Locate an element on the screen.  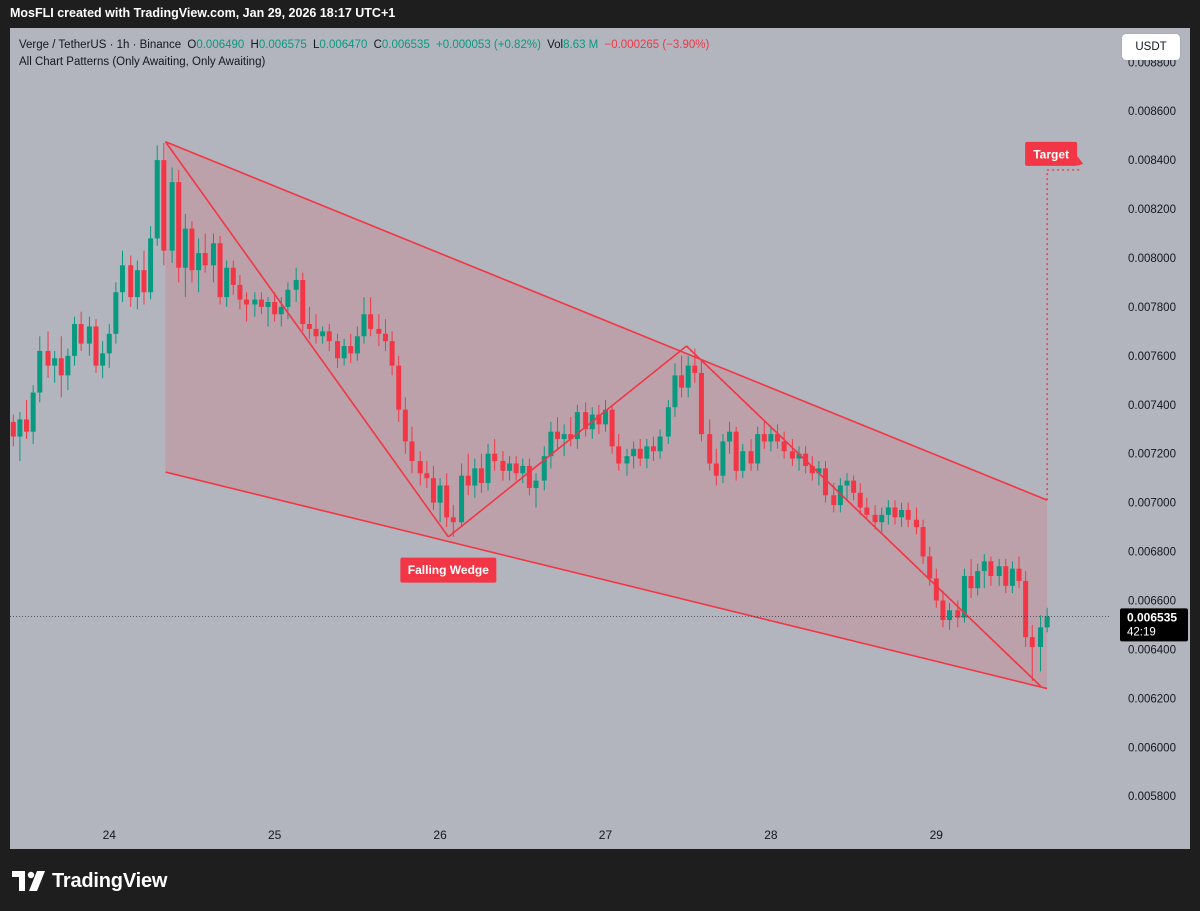
current-price-value: 0.006535 is located at coordinates (1152, 617).